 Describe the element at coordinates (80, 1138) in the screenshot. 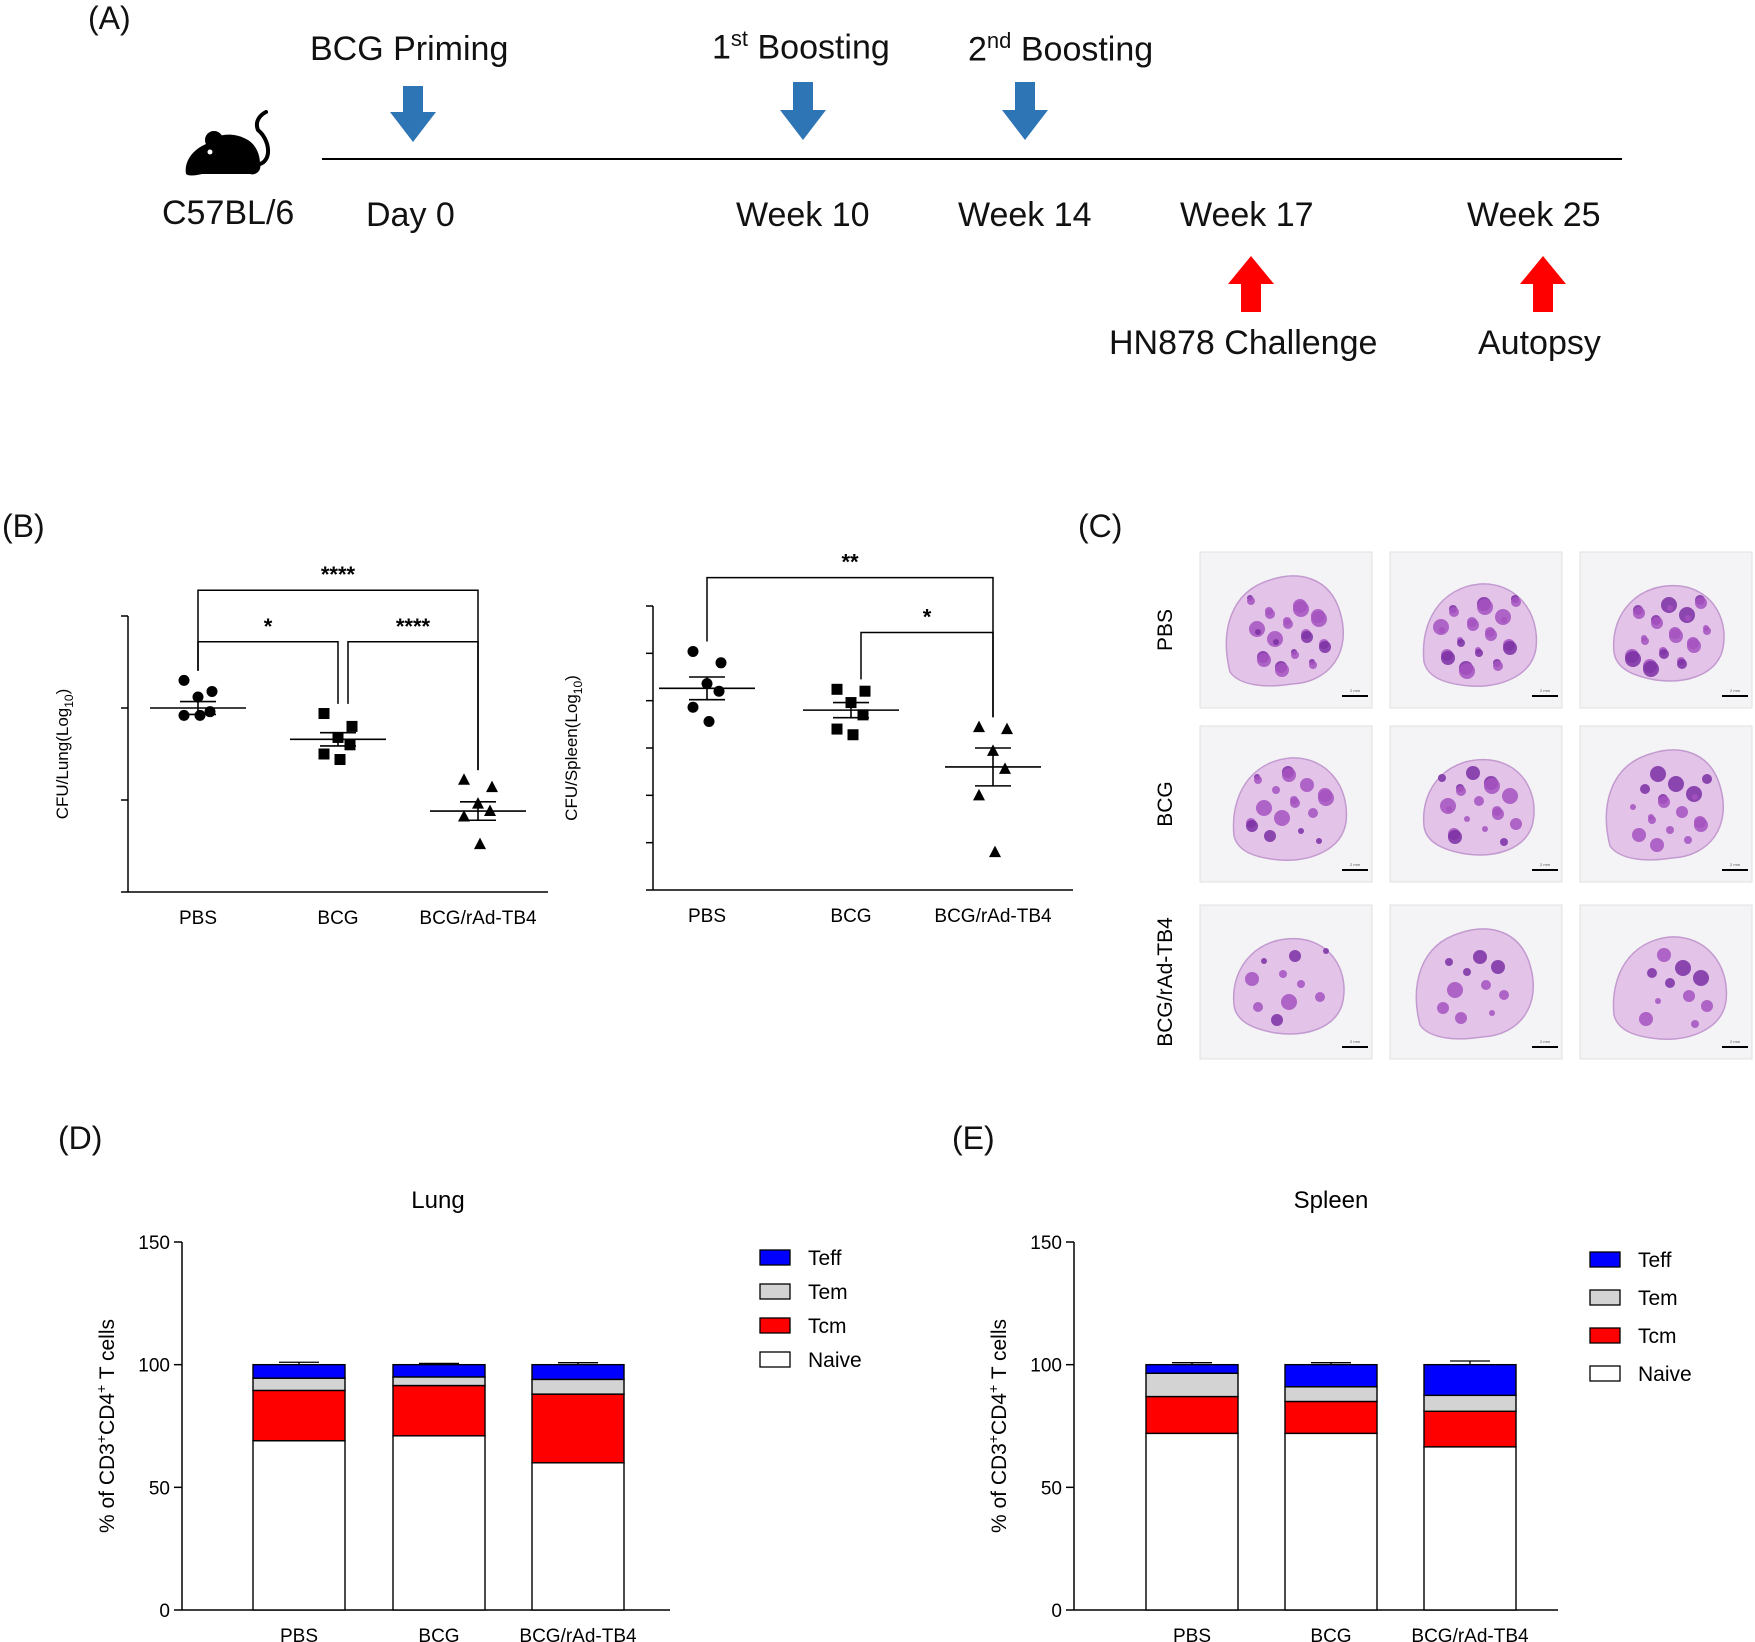

I see `panel-label-d: (D)` at that location.